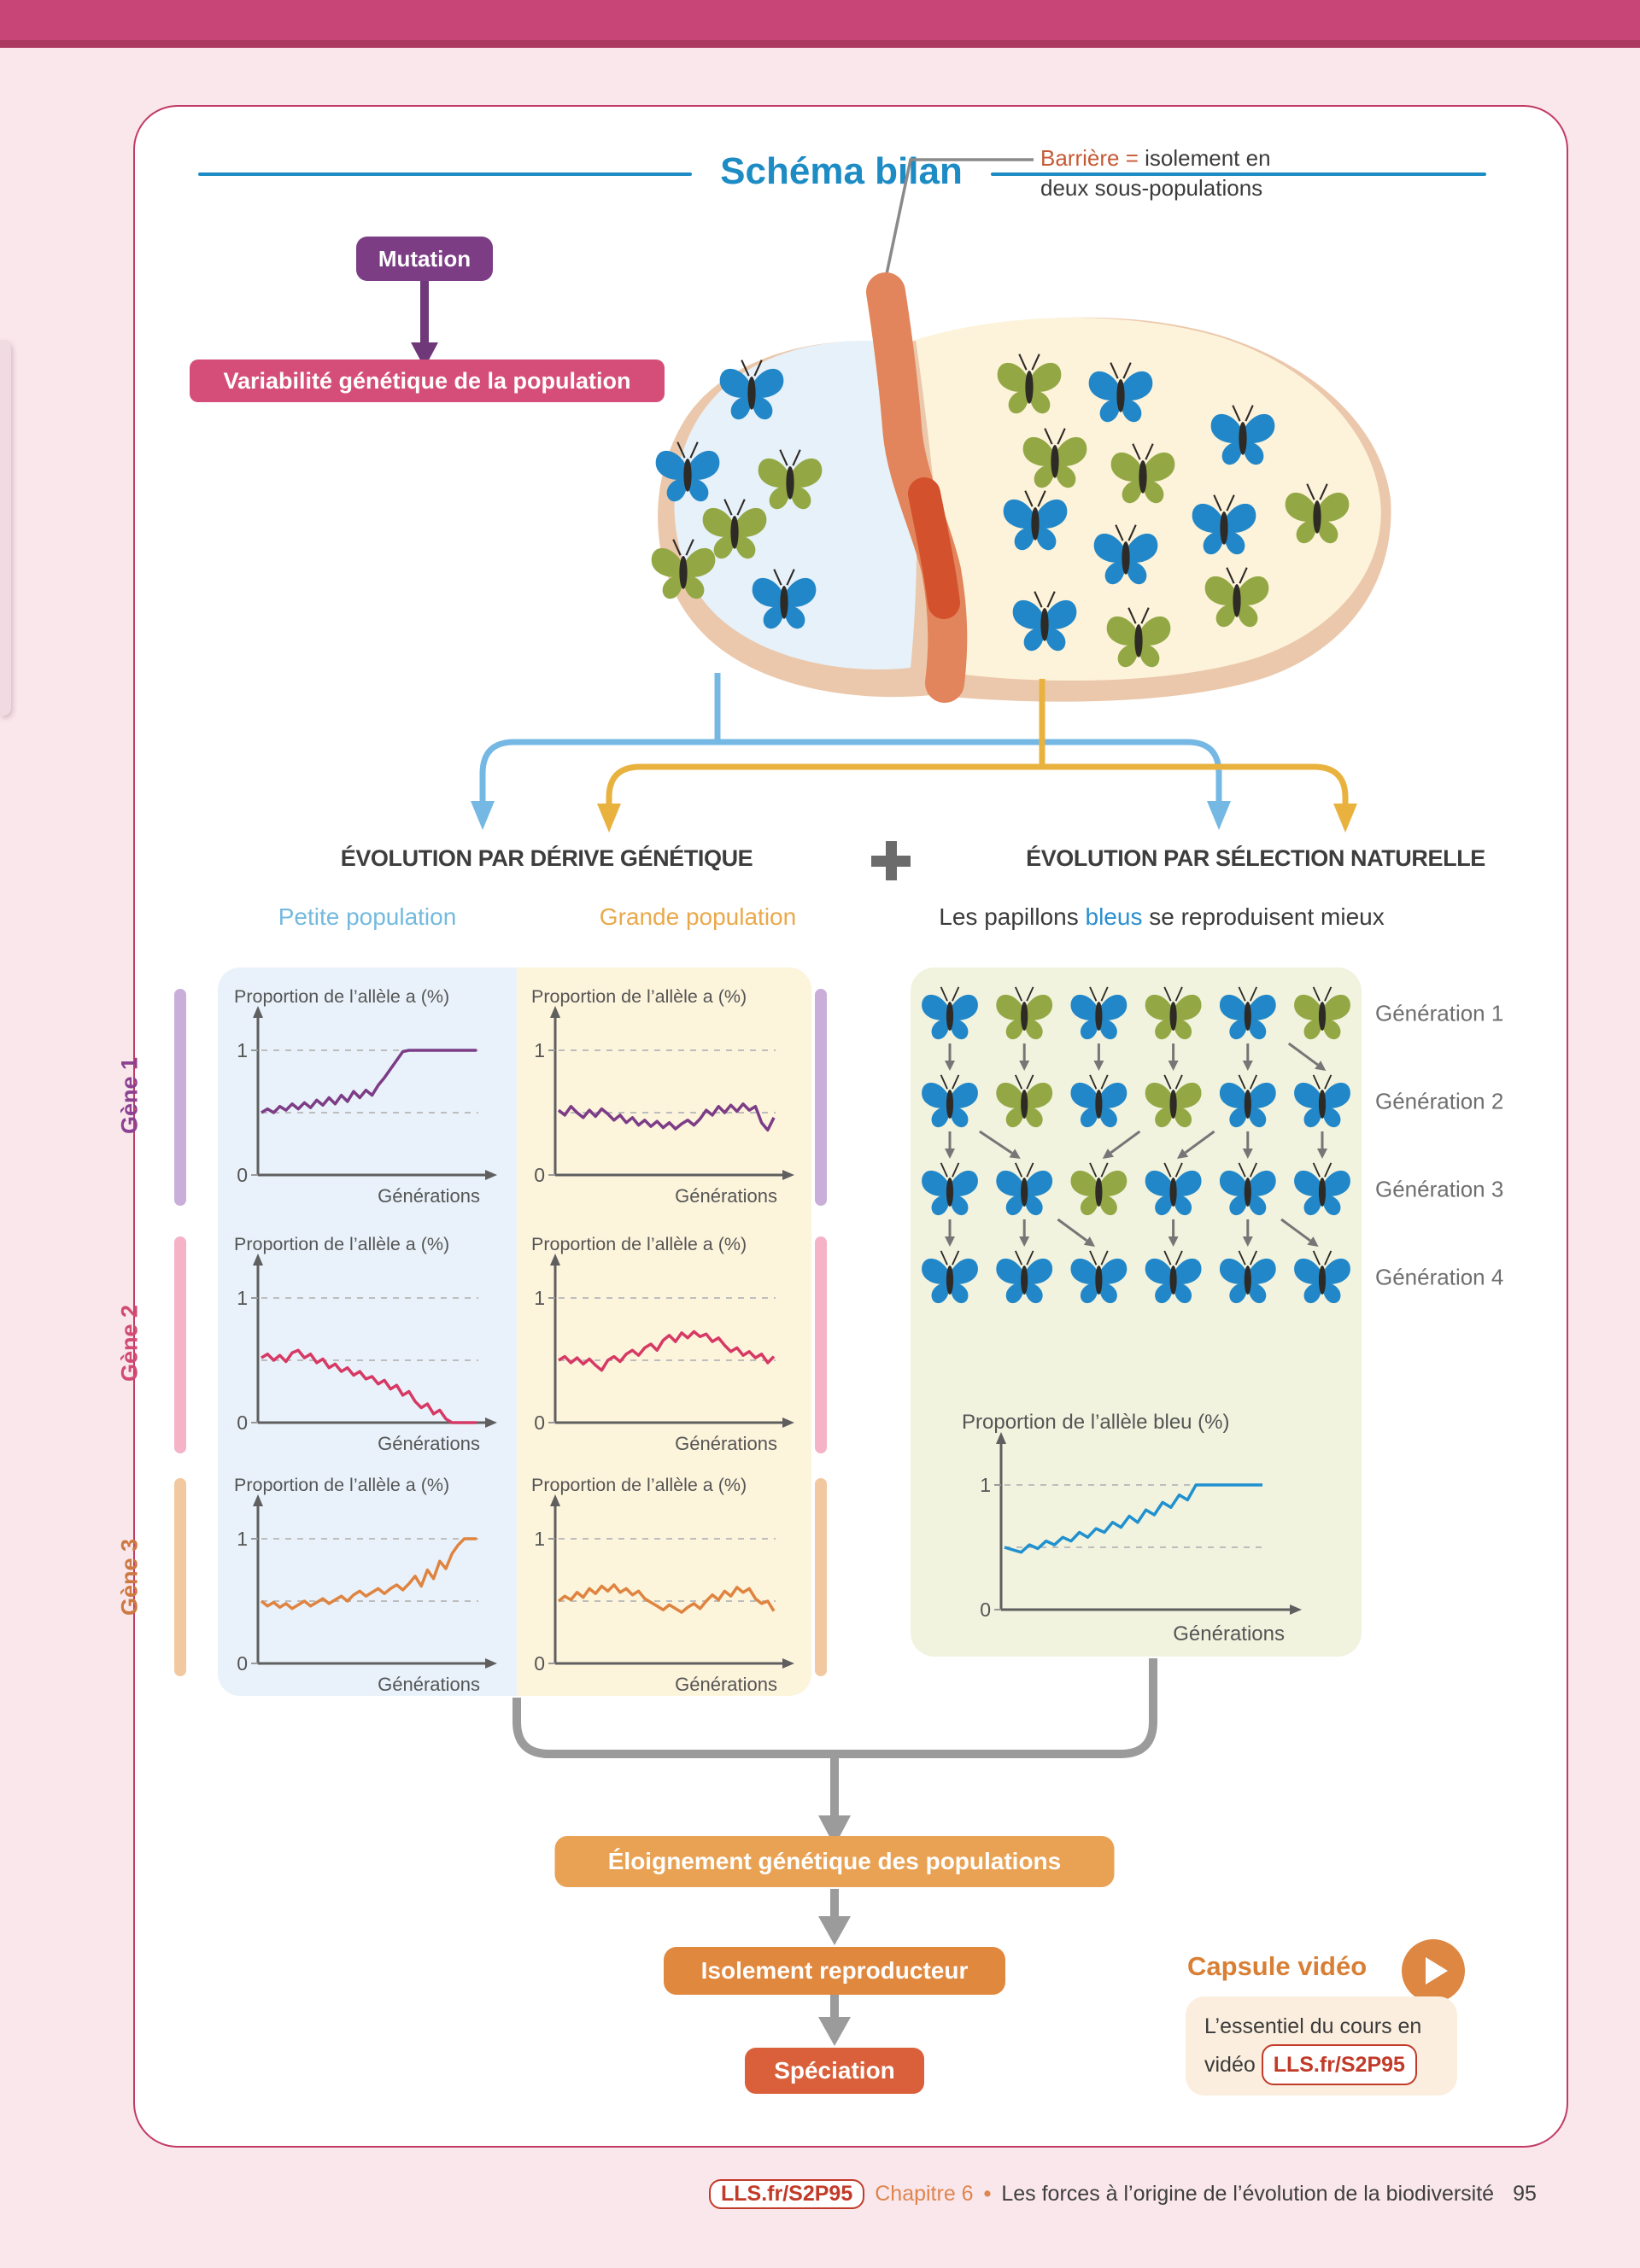 This screenshot has width=1640, height=2268. Describe the element at coordinates (424, 259) in the screenshot. I see `mutation-badge: Mutation` at that location.